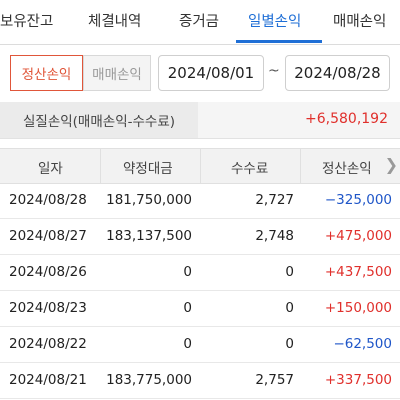  I want to click on cell-fee: 2,757, so click(274, 380).